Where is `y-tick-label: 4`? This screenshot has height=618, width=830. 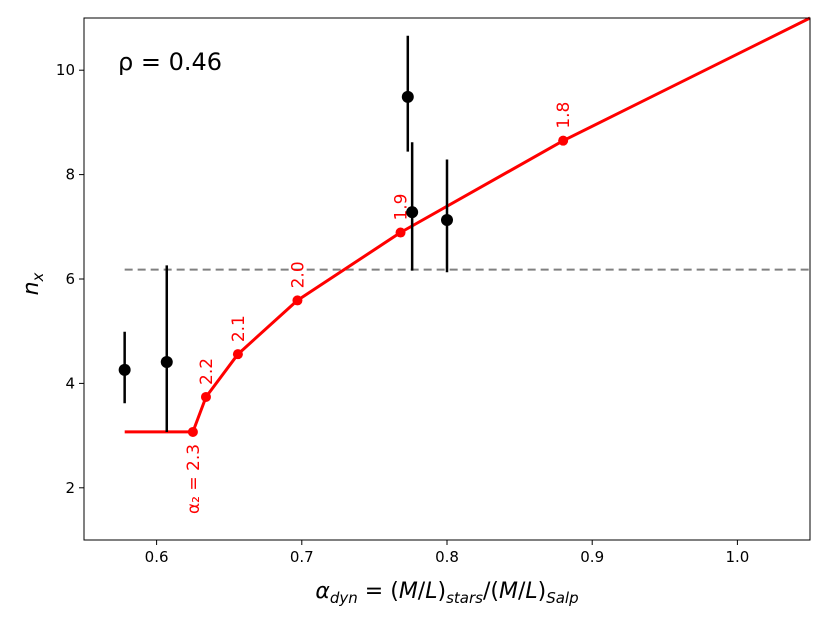 y-tick-label: 4 is located at coordinates (70, 383).